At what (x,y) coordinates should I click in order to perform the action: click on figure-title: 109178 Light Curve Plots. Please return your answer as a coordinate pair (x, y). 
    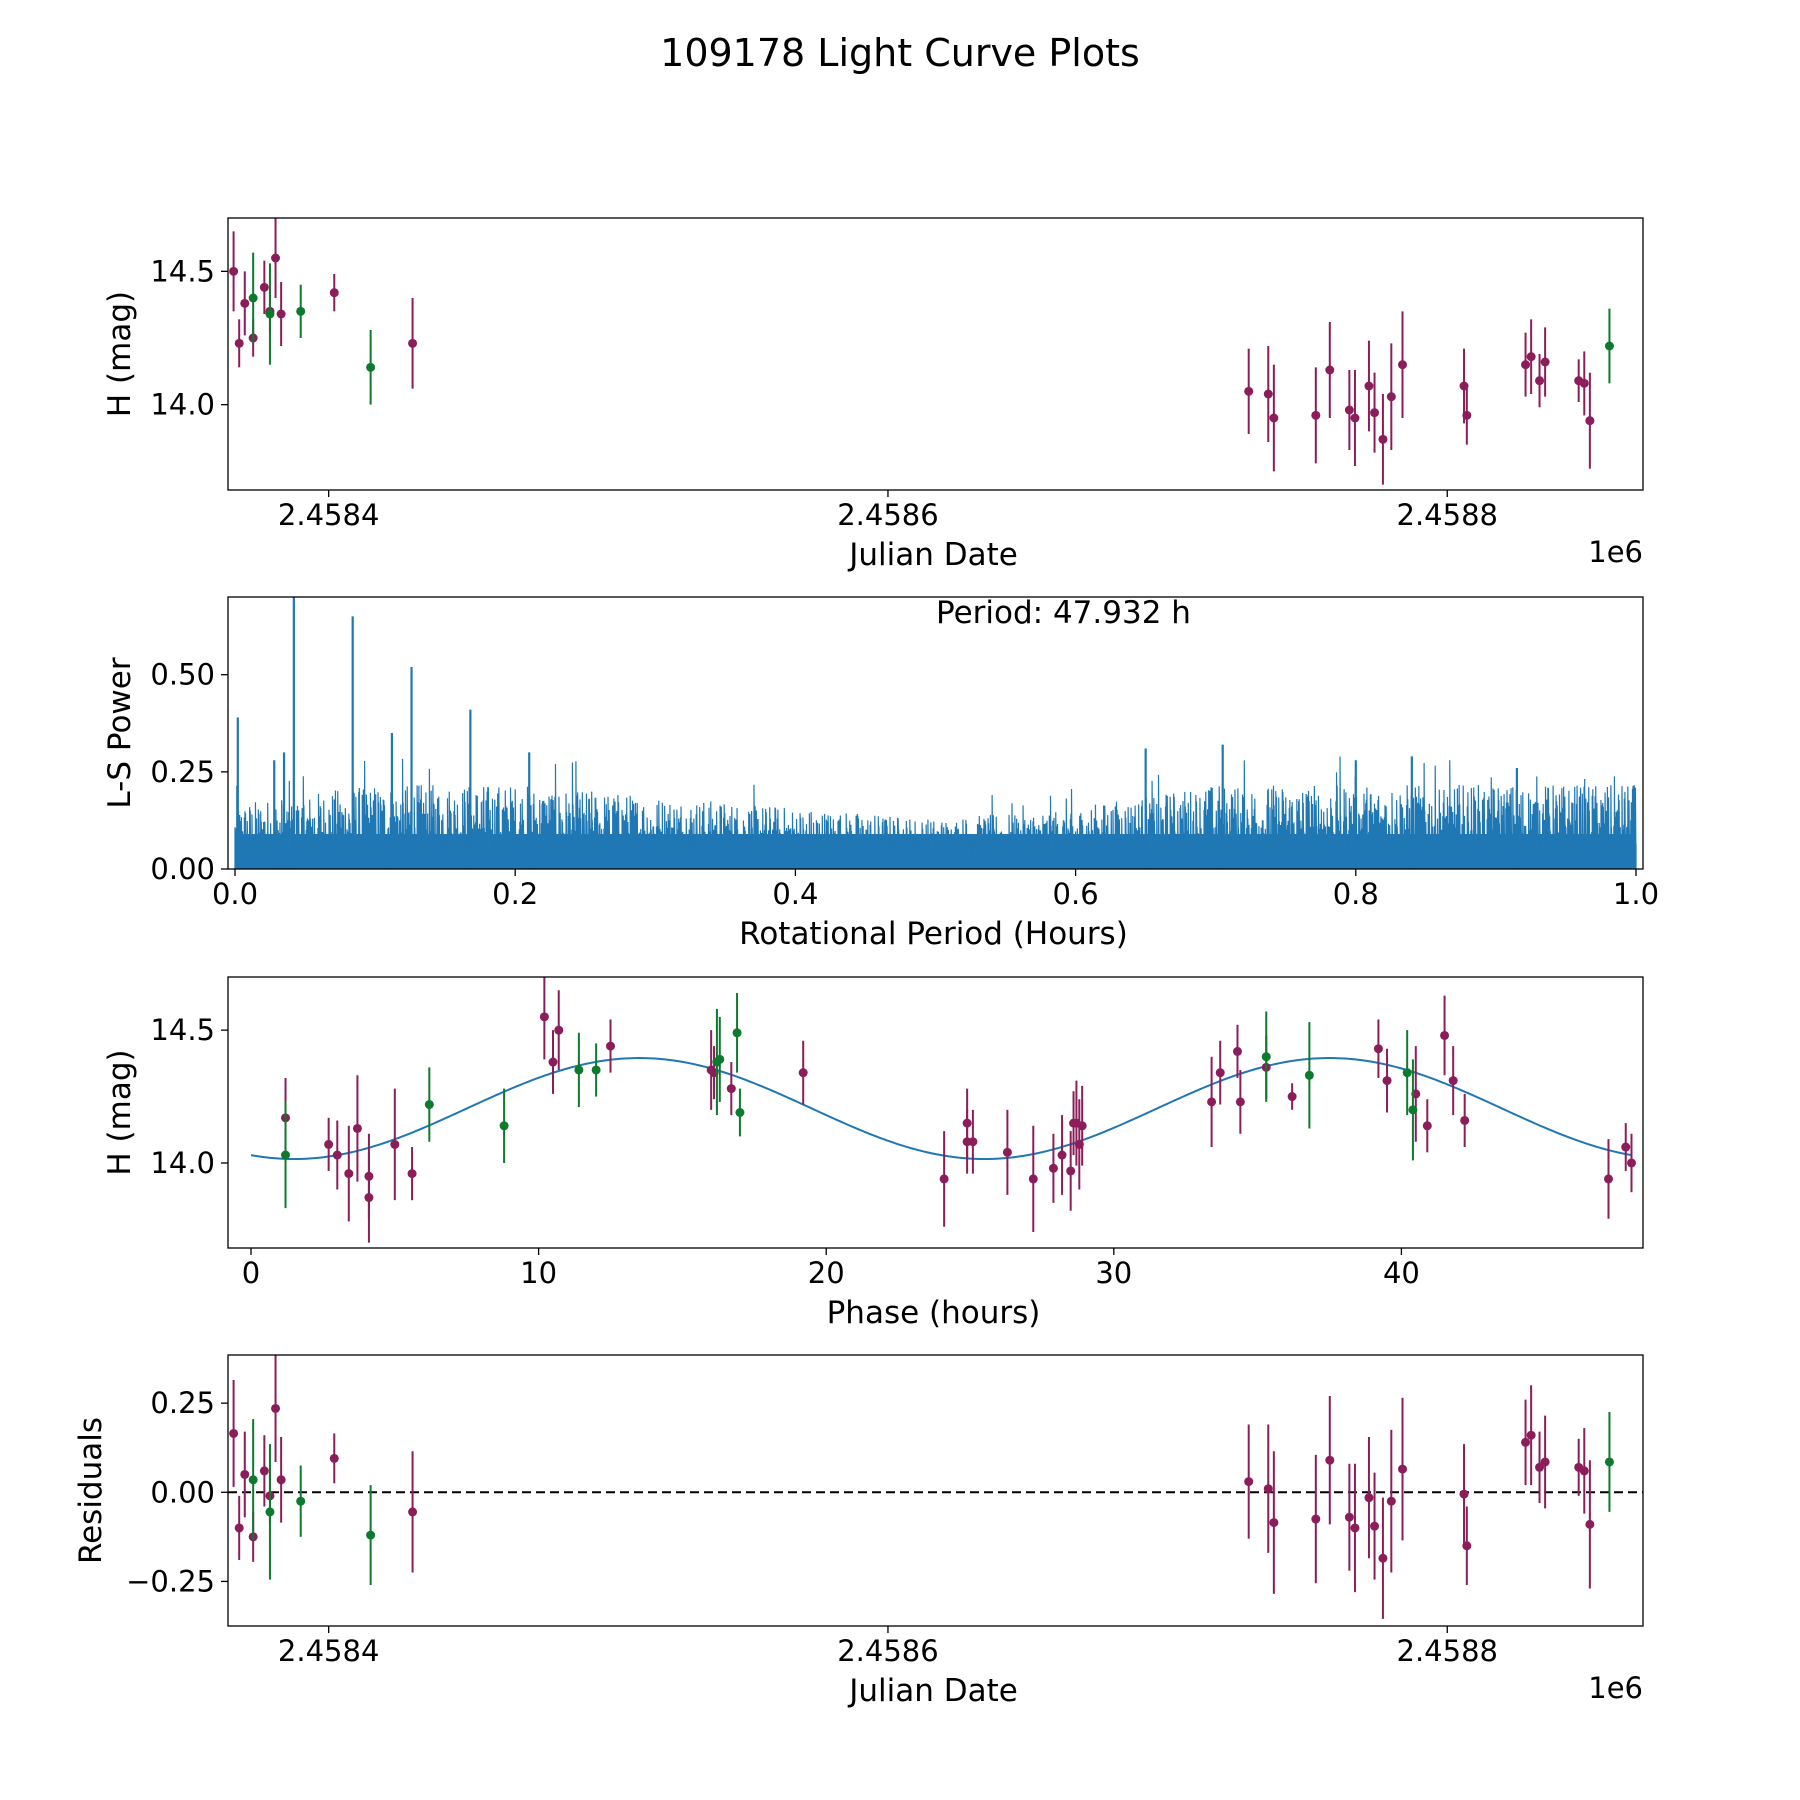
    Looking at the image, I should click on (900, 53).